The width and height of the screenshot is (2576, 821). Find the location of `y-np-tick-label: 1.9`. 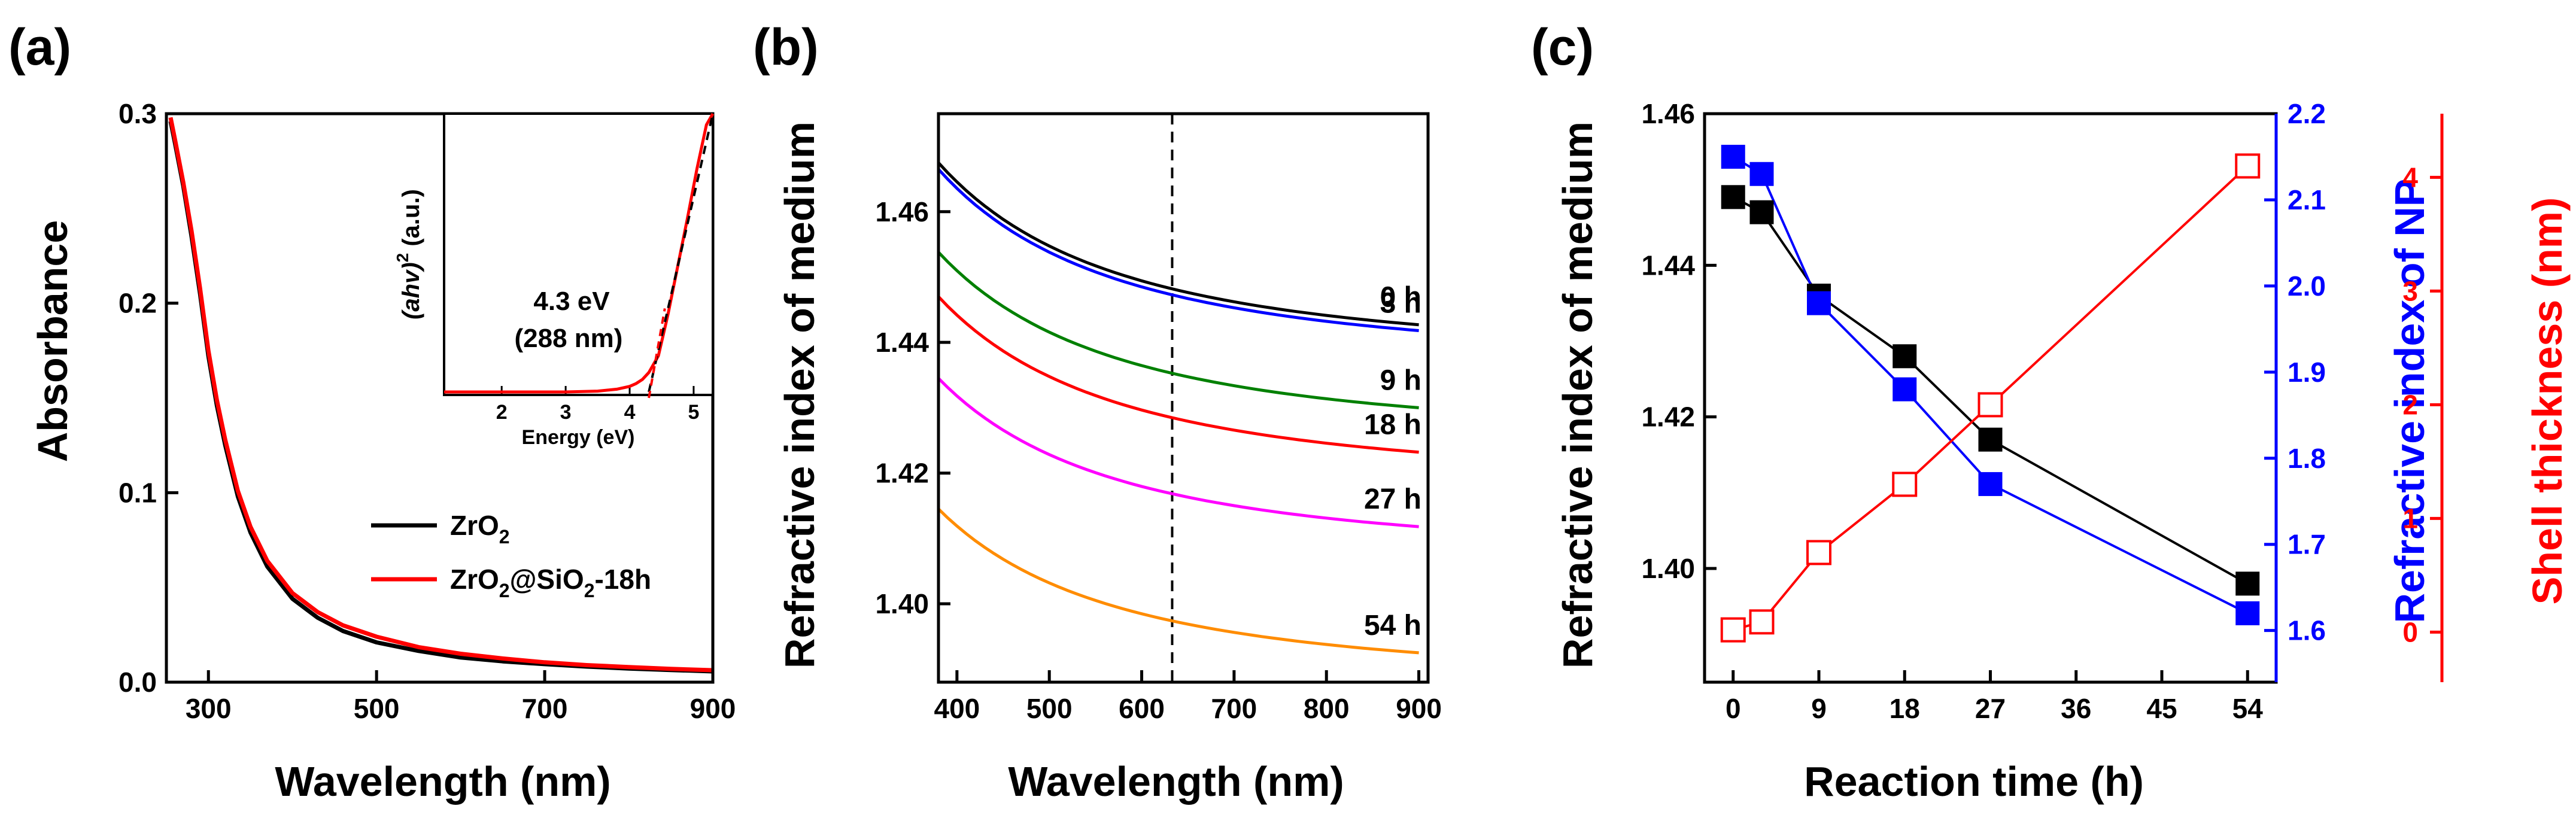

y-np-tick-label: 1.9 is located at coordinates (2307, 372).